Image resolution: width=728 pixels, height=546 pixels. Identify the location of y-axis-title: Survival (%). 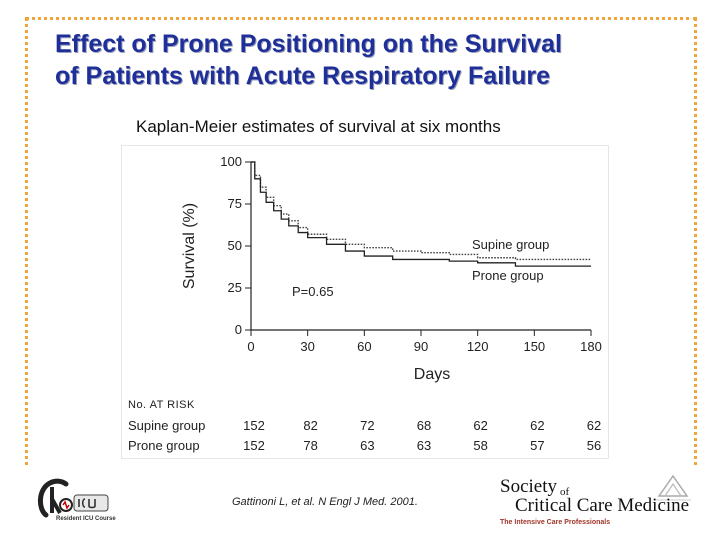
(189, 246).